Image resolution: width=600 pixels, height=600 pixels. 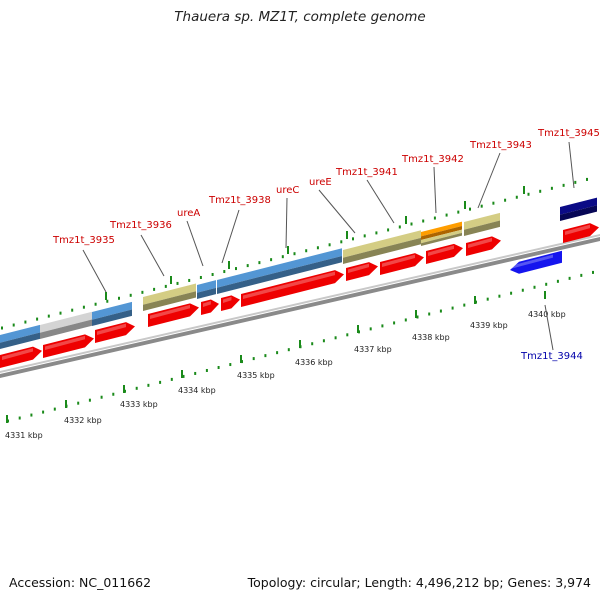 What do you see at coordinates (300, 17) in the screenshot?
I see `map-title: Thauera sp. MZ1T, complete genome` at bounding box center [300, 17].